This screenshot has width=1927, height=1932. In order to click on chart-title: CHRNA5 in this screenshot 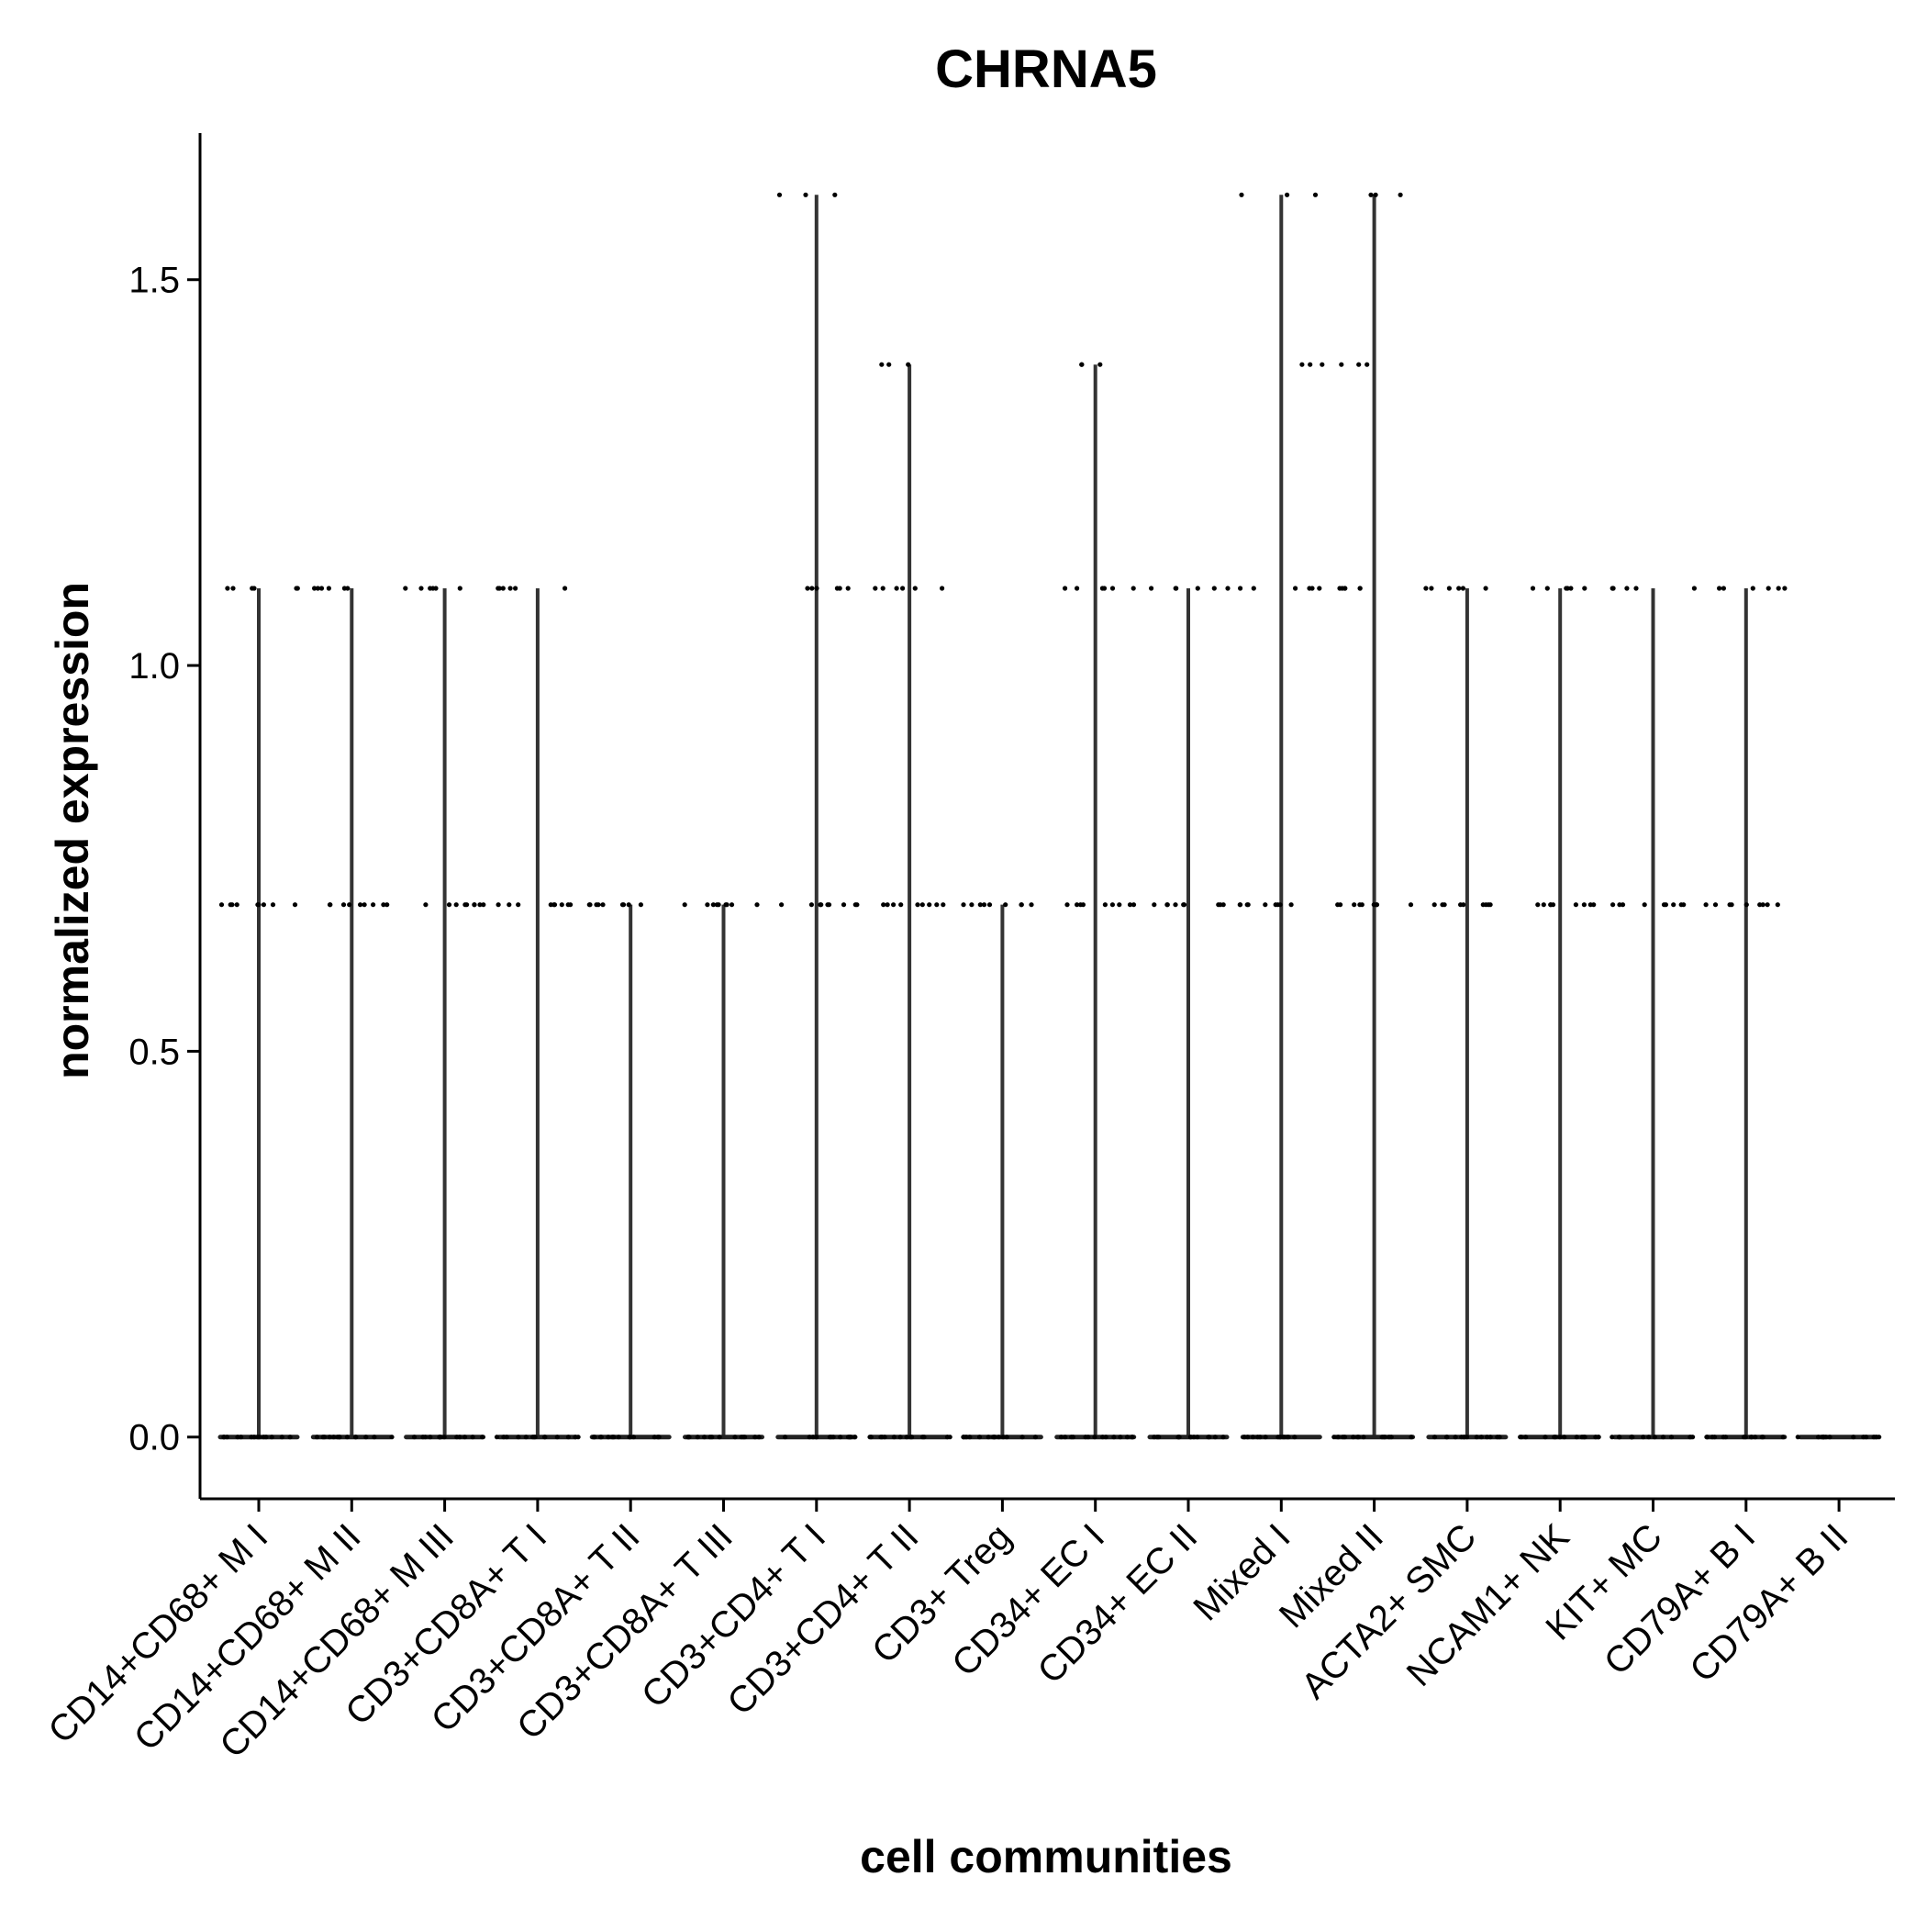, I will do `click(1046, 69)`.